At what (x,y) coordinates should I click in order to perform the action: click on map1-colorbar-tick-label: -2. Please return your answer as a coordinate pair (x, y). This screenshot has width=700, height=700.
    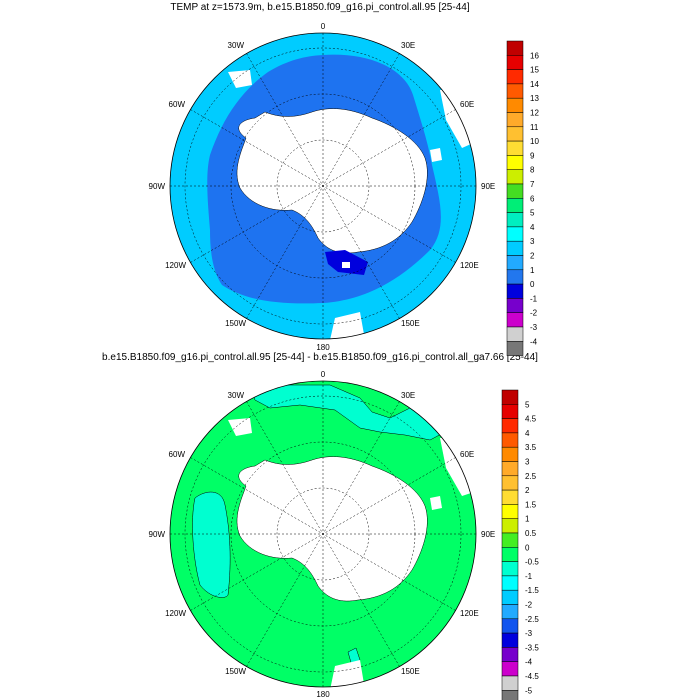
    Looking at the image, I should click on (534, 313).